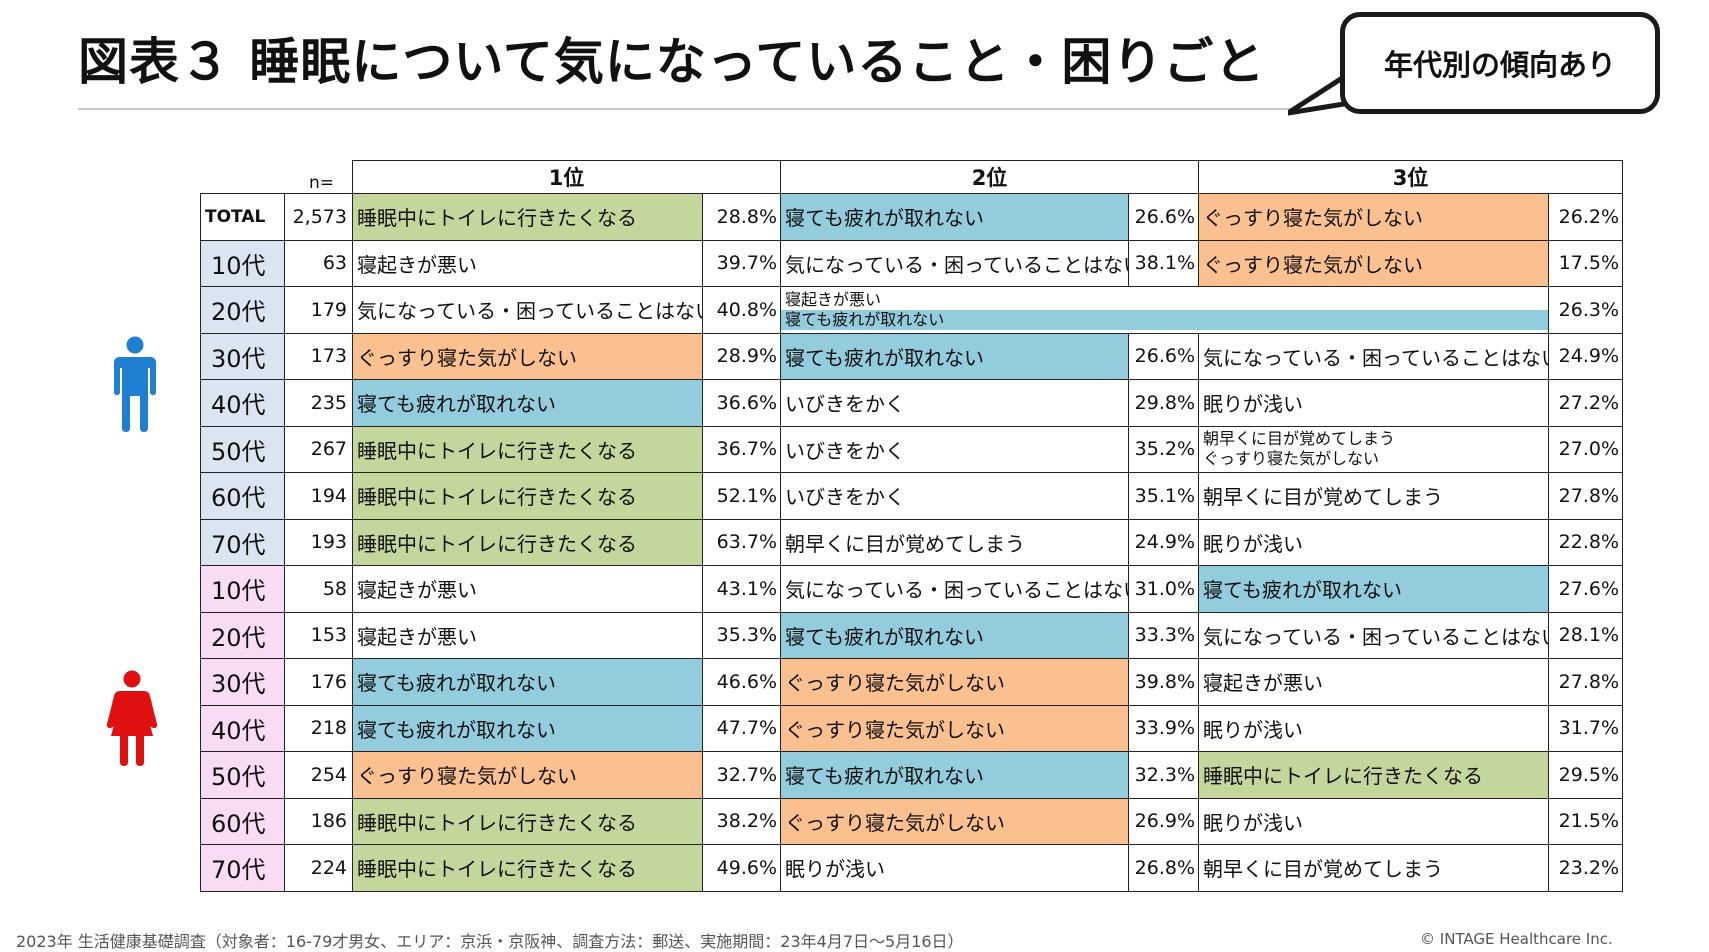 The image size is (1709, 952). What do you see at coordinates (1164, 319) in the screenshot?
I see `tie-item-b: 寝ても疲れが取れない` at bounding box center [1164, 319].